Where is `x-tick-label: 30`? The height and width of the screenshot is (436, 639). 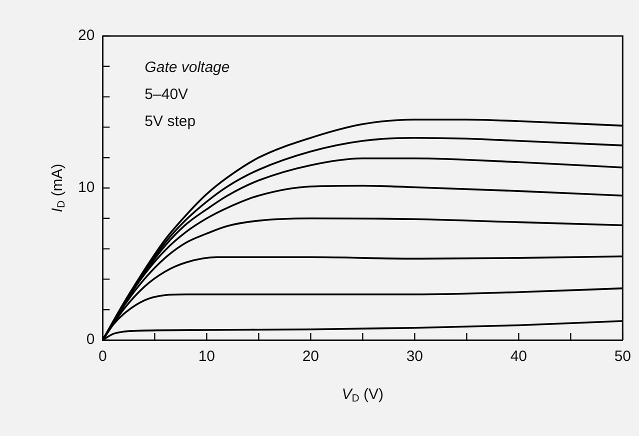
x-tick-label: 30 is located at coordinates (415, 357).